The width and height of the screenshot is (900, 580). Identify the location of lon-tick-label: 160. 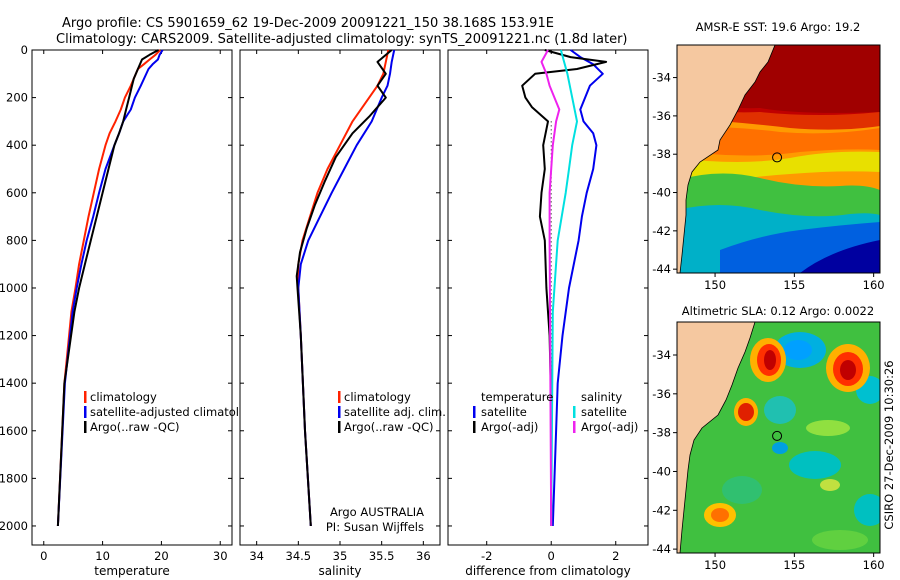
(874, 565).